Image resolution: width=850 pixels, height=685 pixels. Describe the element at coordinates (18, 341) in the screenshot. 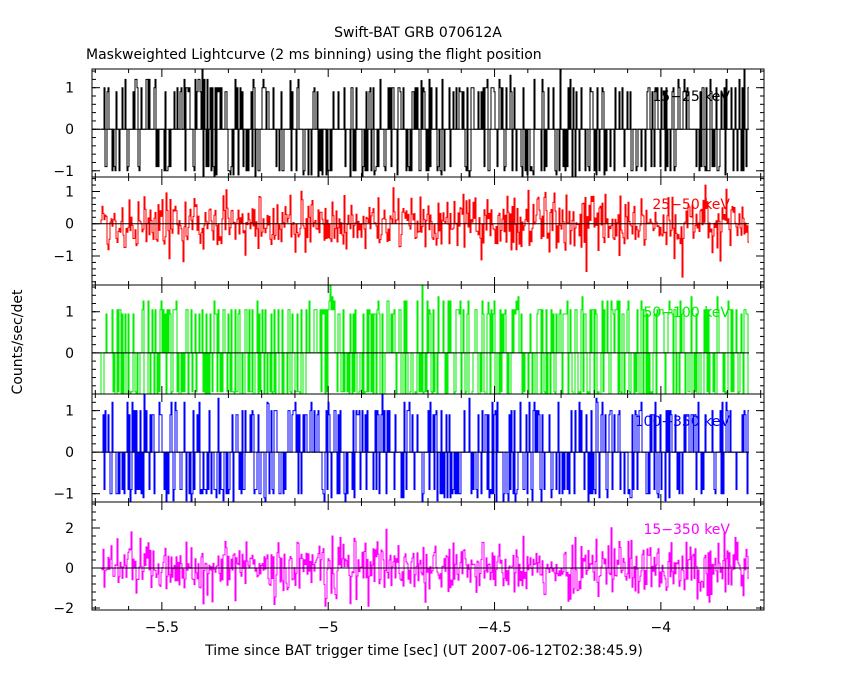

I see `y-axis-label: Counts/sec/det` at that location.